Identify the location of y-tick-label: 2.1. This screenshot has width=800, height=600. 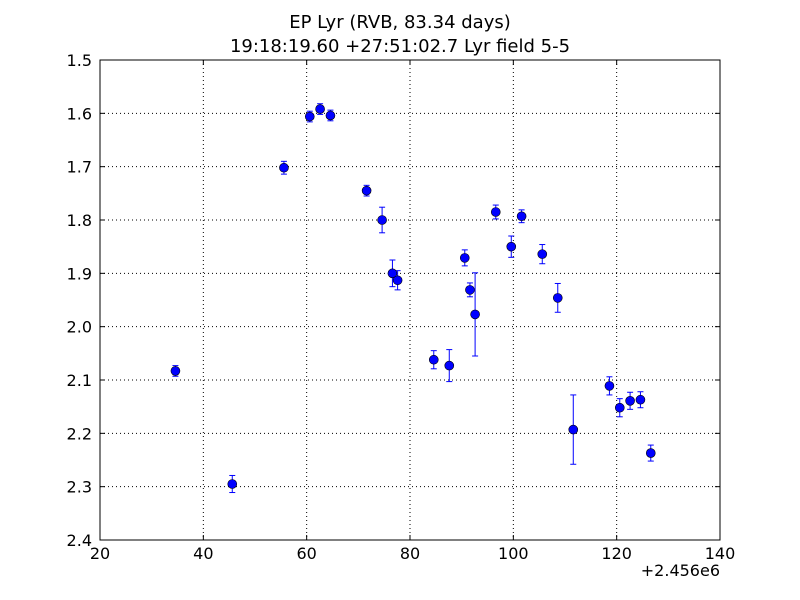
(79, 380).